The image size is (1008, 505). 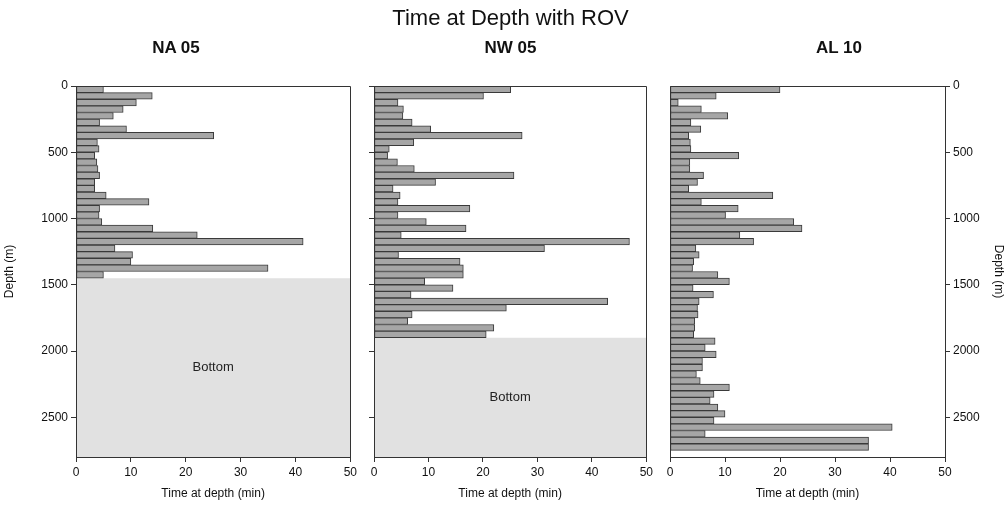 What do you see at coordinates (176, 48) in the screenshot?
I see `chart-title: NA 05` at bounding box center [176, 48].